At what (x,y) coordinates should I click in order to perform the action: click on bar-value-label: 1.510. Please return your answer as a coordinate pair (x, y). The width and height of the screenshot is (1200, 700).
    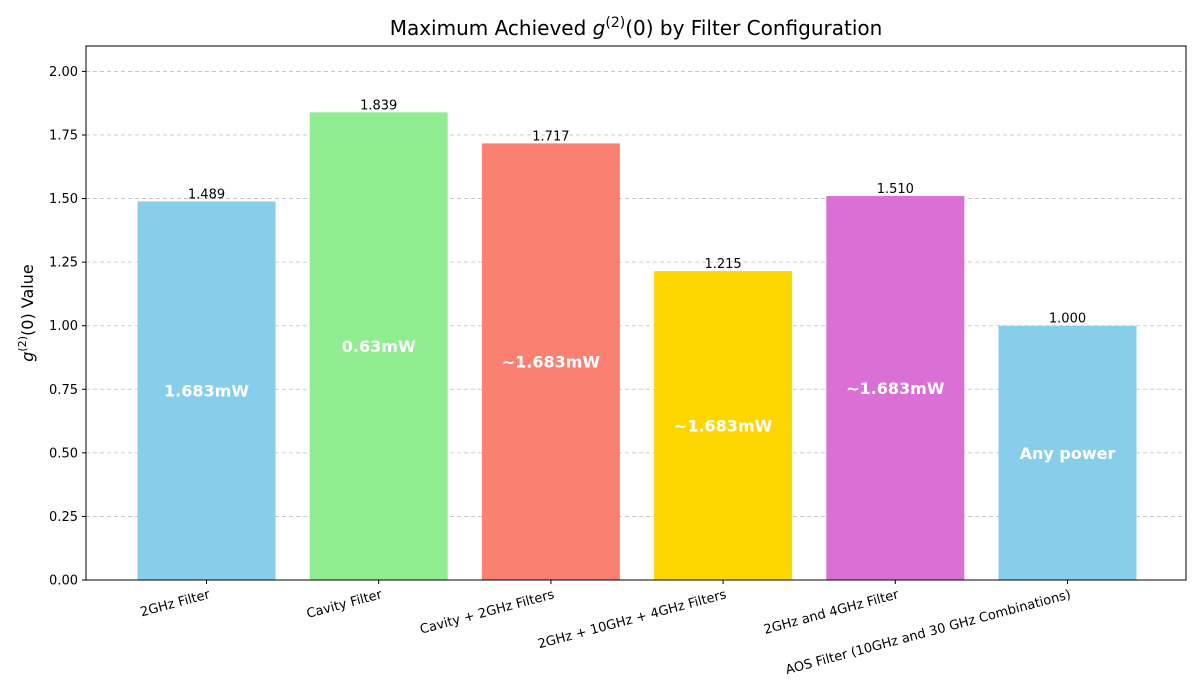
    Looking at the image, I should click on (895, 189).